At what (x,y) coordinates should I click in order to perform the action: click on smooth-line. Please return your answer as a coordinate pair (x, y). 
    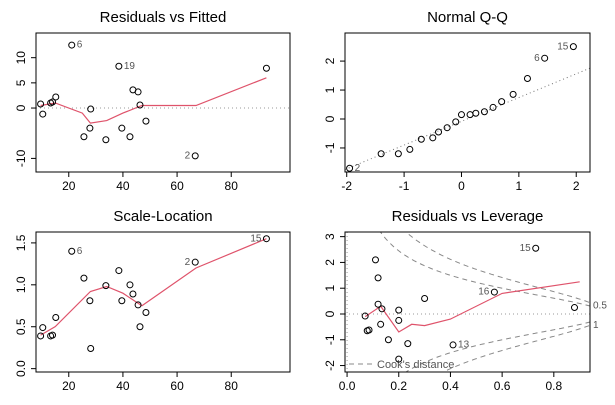
    Looking at the image, I should click on (153, 287).